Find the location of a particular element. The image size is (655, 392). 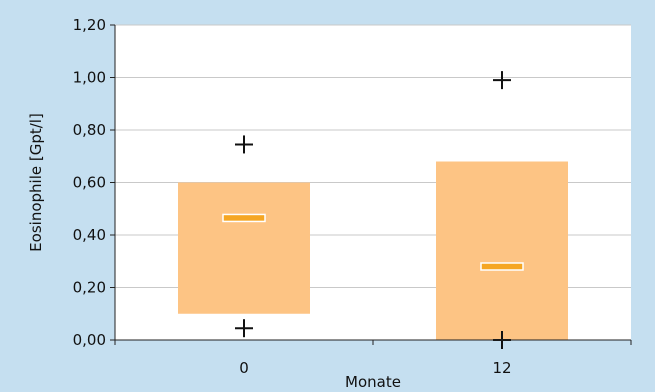

y-tick-label: 1,20 is located at coordinates (89, 25).